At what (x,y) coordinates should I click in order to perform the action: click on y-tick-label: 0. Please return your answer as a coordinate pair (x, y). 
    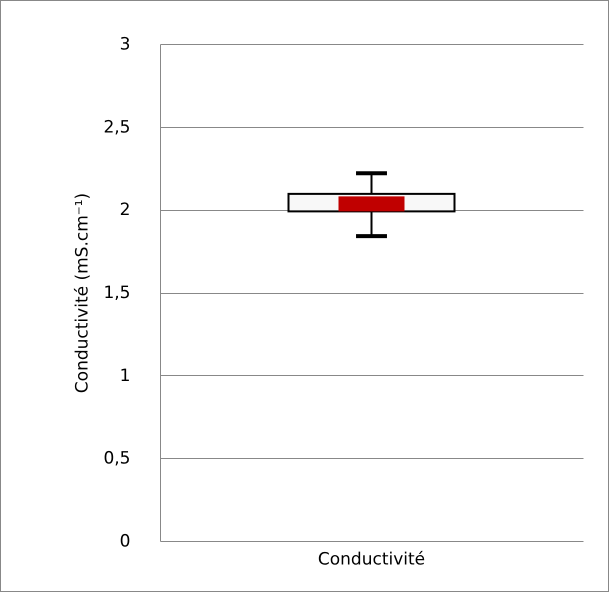
    Looking at the image, I should click on (125, 542).